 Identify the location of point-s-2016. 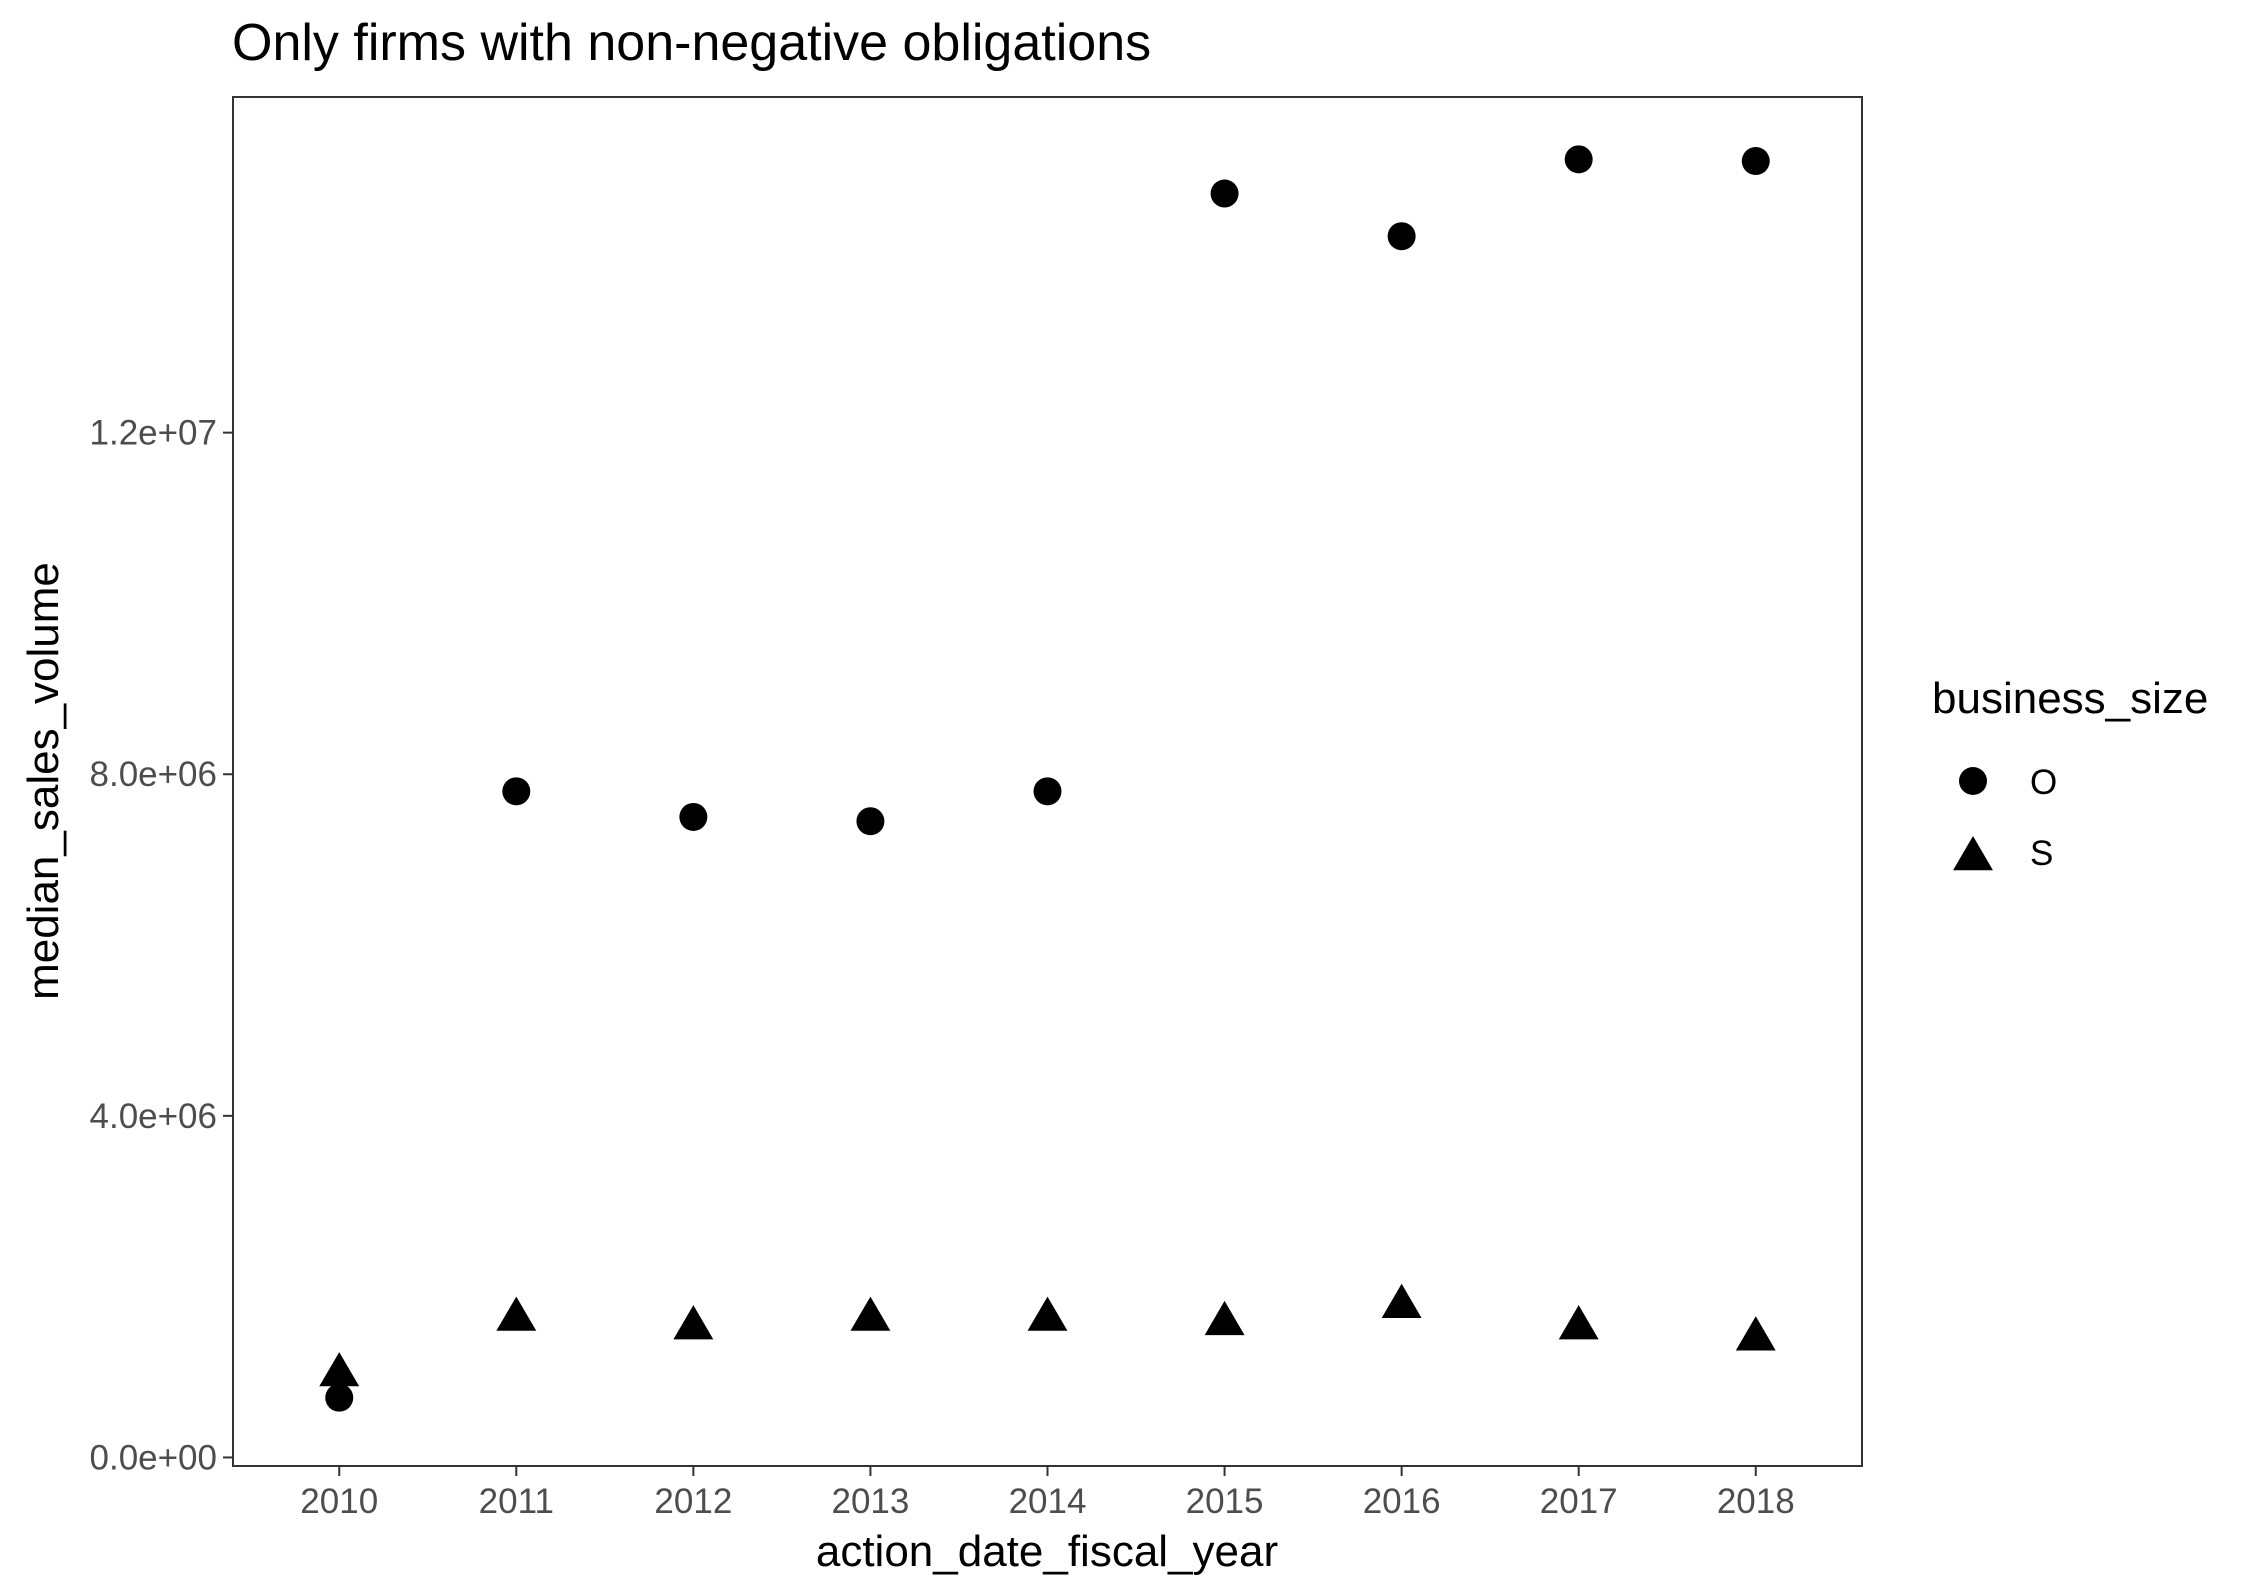
(1401, 1300).